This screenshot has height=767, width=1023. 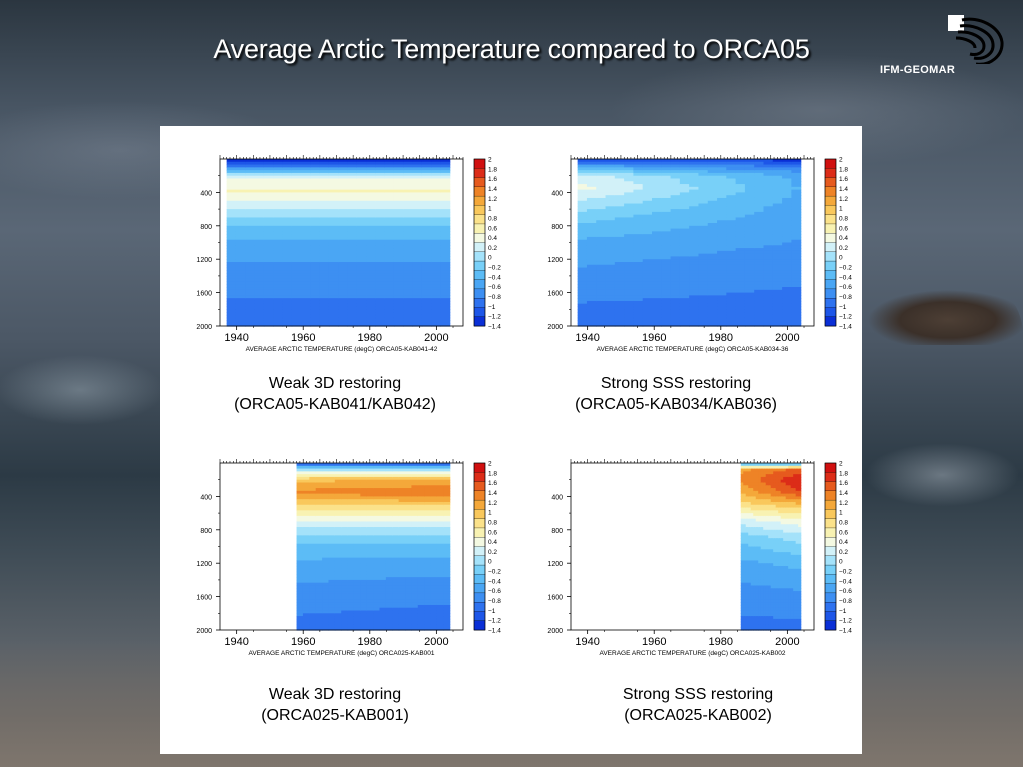 What do you see at coordinates (492, 483) in the screenshot?
I see `colorbar-label: 1.6` at bounding box center [492, 483].